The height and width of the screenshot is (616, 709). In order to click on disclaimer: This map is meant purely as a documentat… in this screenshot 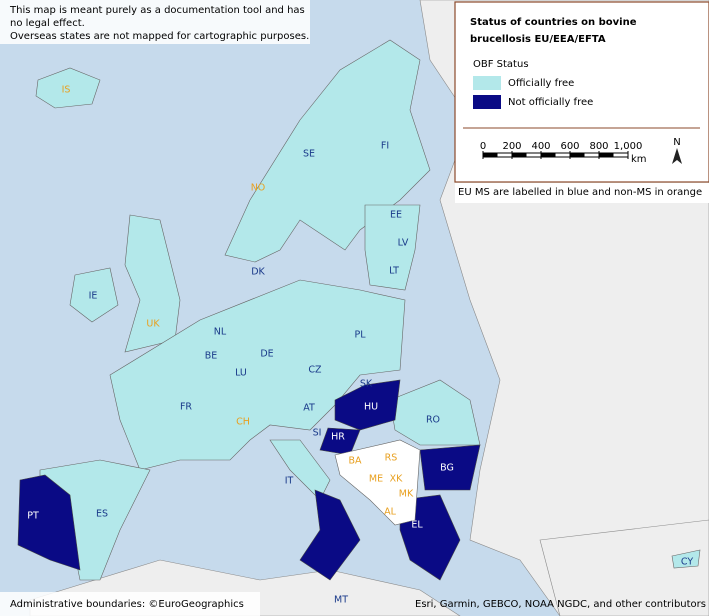, I will do `click(157, 10)`.